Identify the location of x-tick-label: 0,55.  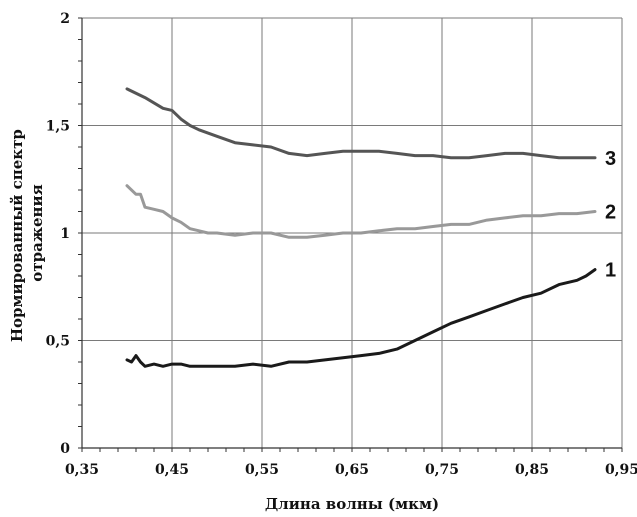
(262, 470).